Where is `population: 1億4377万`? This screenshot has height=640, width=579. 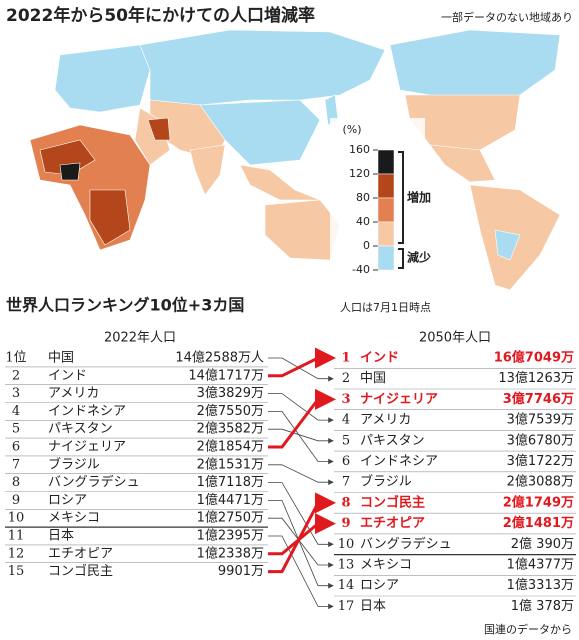 population: 1億4377万 is located at coordinates (540, 565).